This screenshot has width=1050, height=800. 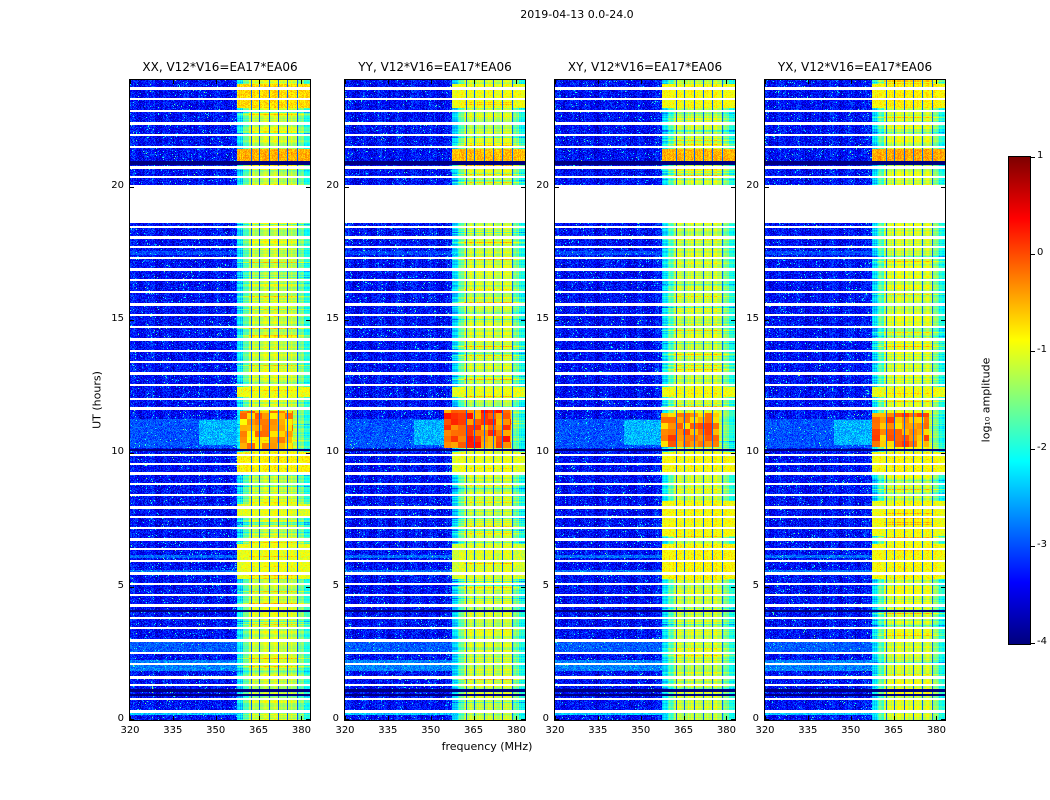 I want to click on spectrogram-canvas-xx, so click(x=220, y=400).